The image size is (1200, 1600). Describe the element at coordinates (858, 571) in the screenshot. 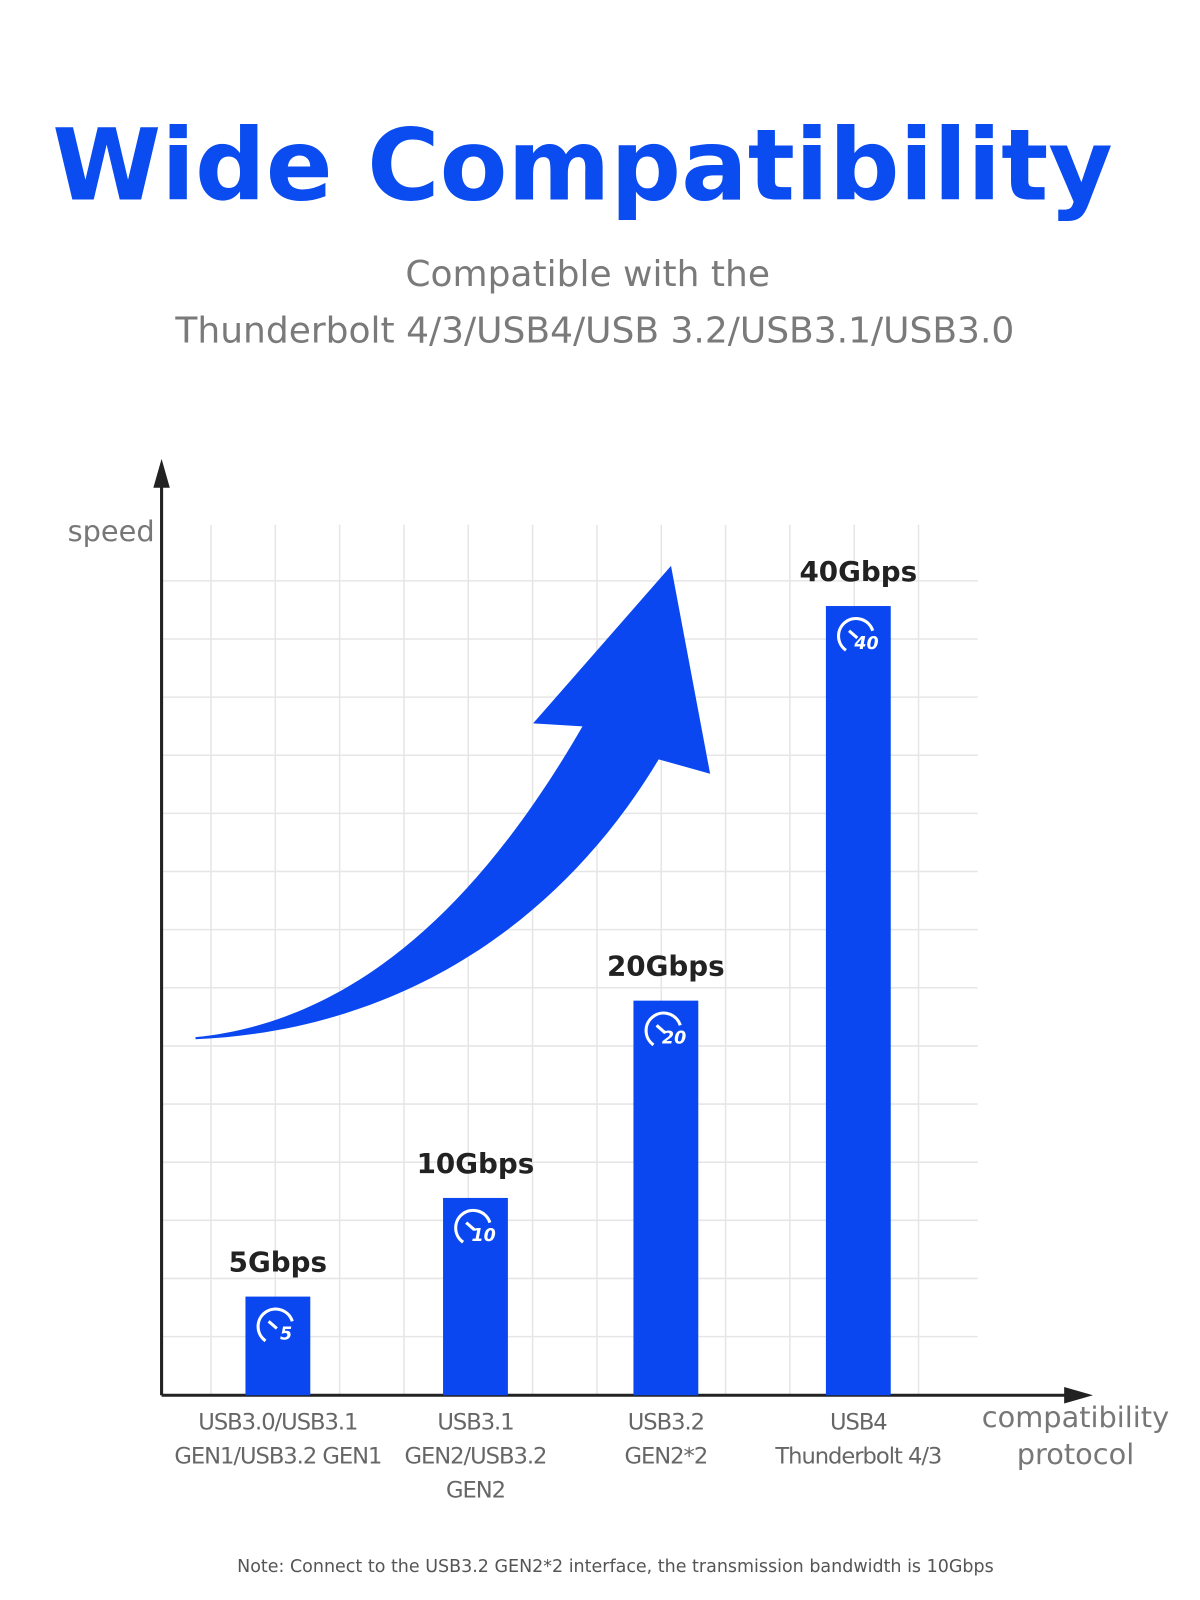

I see `value-label: 40Gbps` at that location.